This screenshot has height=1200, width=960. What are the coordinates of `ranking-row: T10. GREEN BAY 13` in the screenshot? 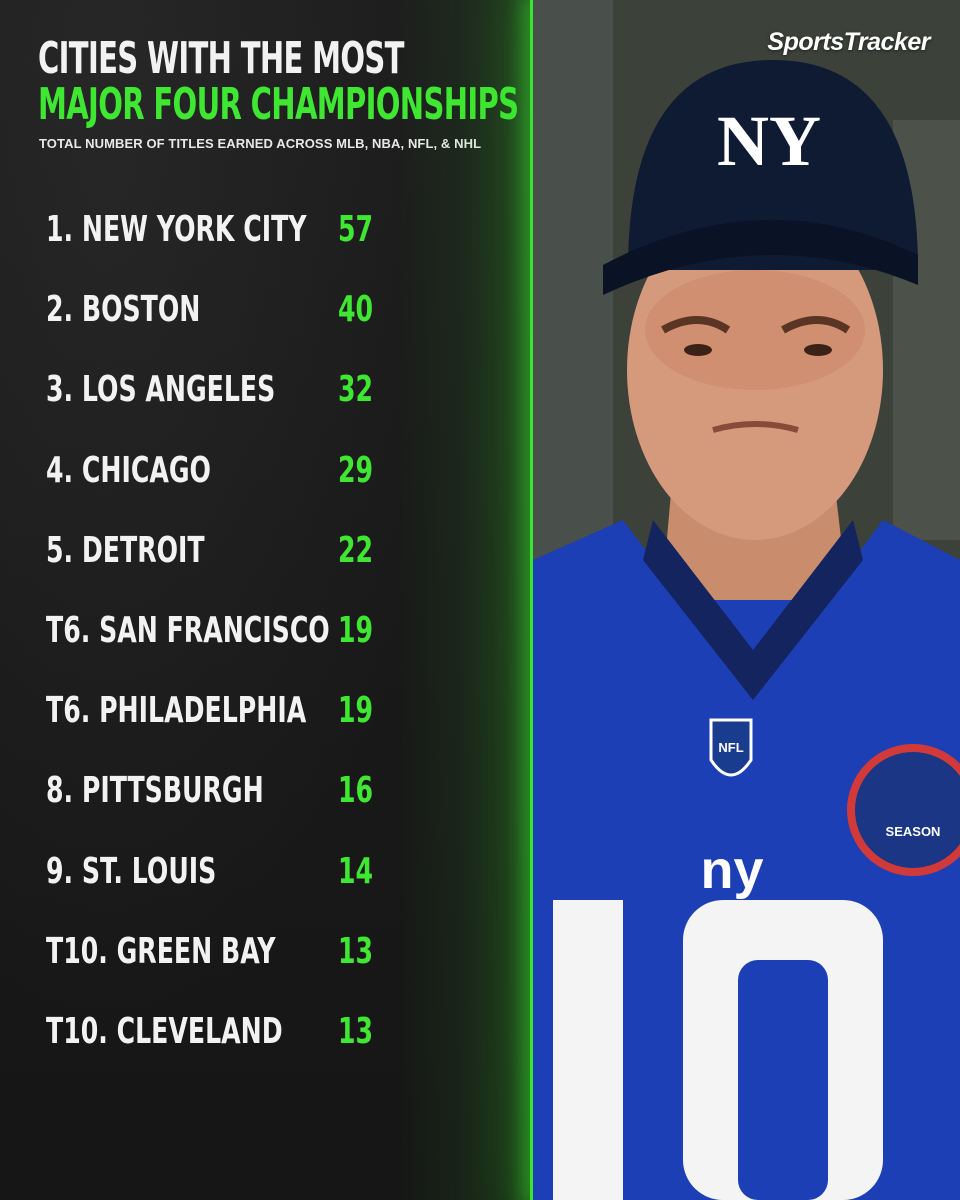 It's located at (216, 953).